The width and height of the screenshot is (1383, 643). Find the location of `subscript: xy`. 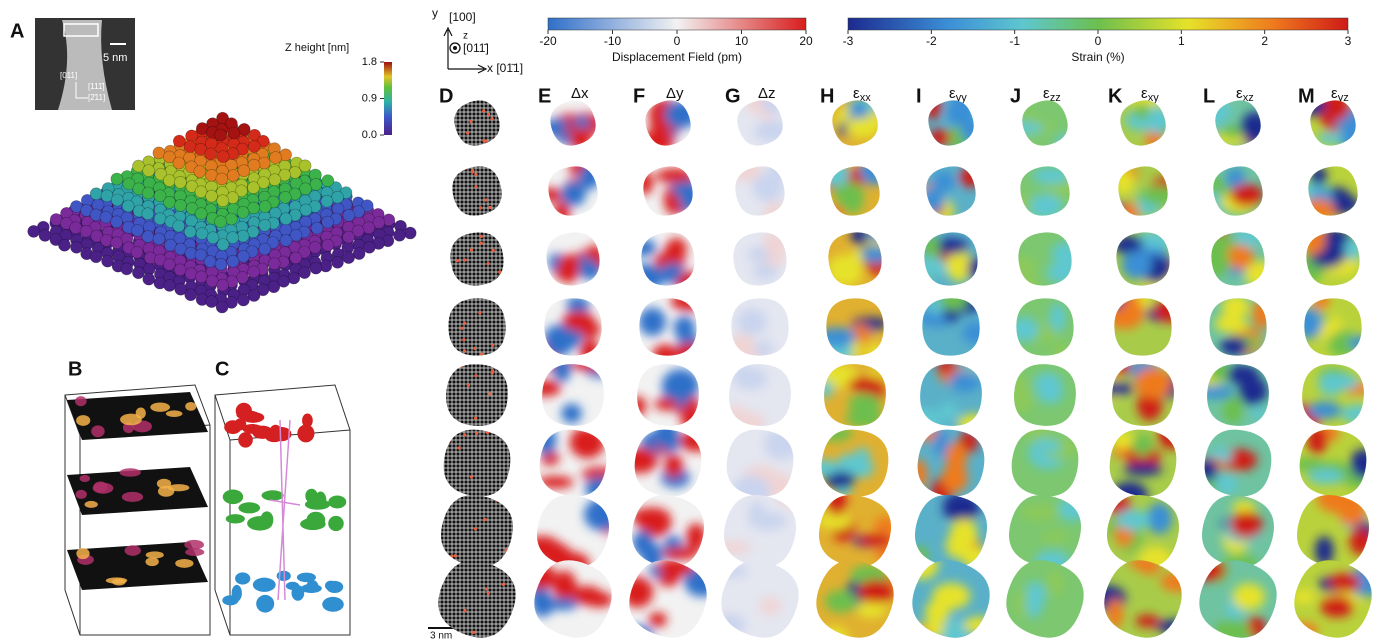

subscript: xy is located at coordinates (1154, 98).